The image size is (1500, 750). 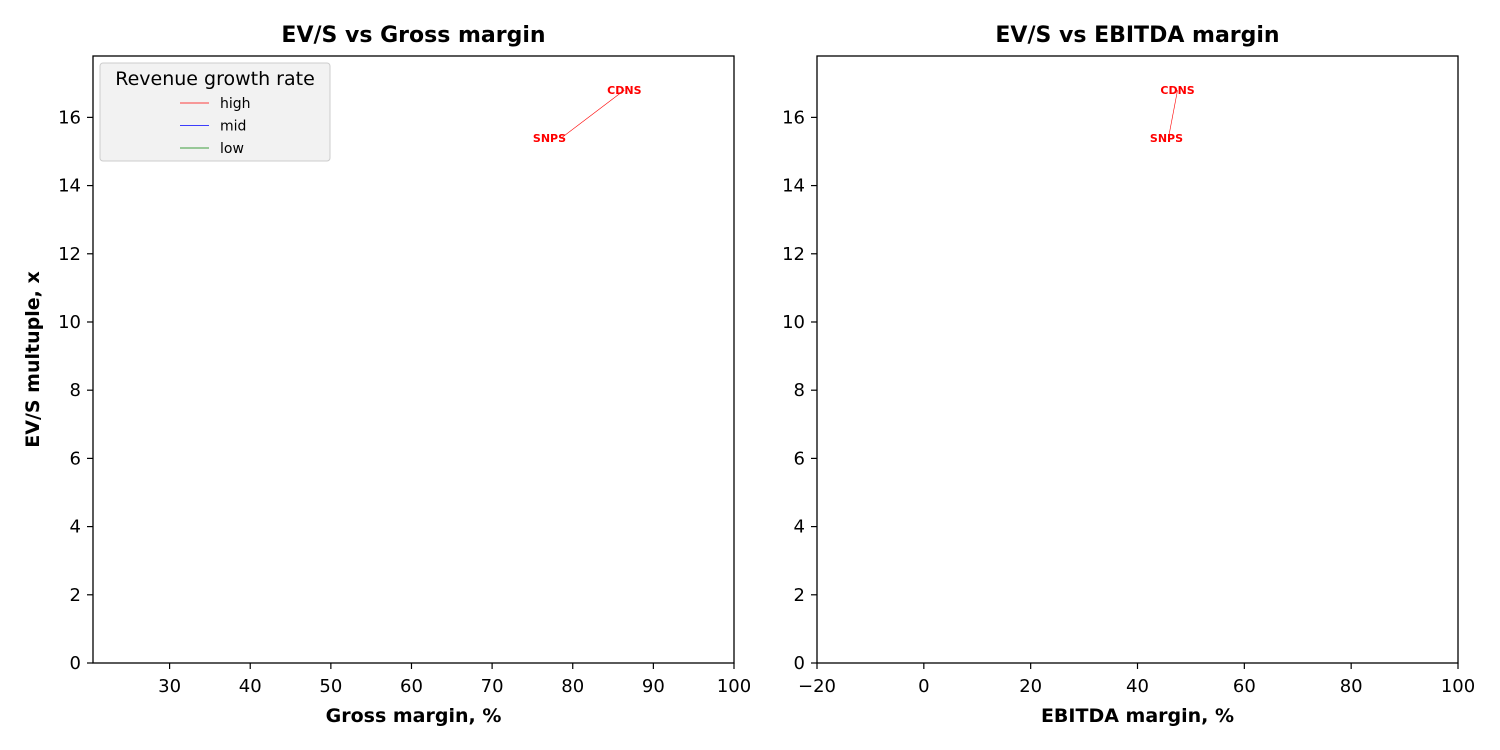 What do you see at coordinates (232, 149) in the screenshot?
I see `legend-entry-low: low` at bounding box center [232, 149].